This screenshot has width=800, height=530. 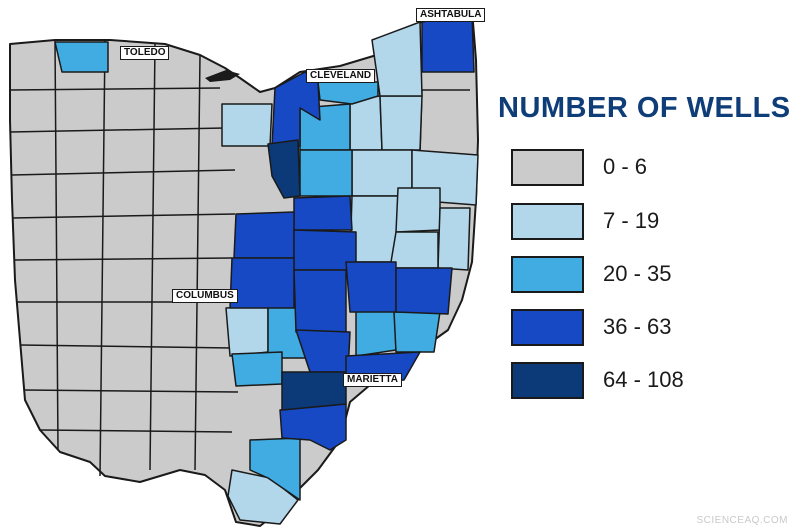 I want to click on legend-title: NUMBER OF WELLS, so click(x=644, y=108).